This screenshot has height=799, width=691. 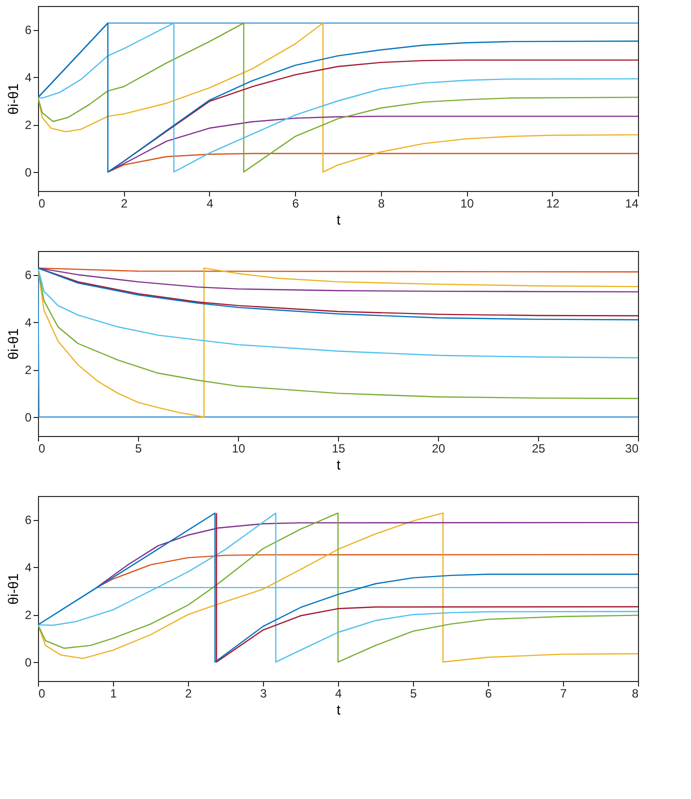 I want to click on x-tick-label: 20, so click(x=439, y=449).